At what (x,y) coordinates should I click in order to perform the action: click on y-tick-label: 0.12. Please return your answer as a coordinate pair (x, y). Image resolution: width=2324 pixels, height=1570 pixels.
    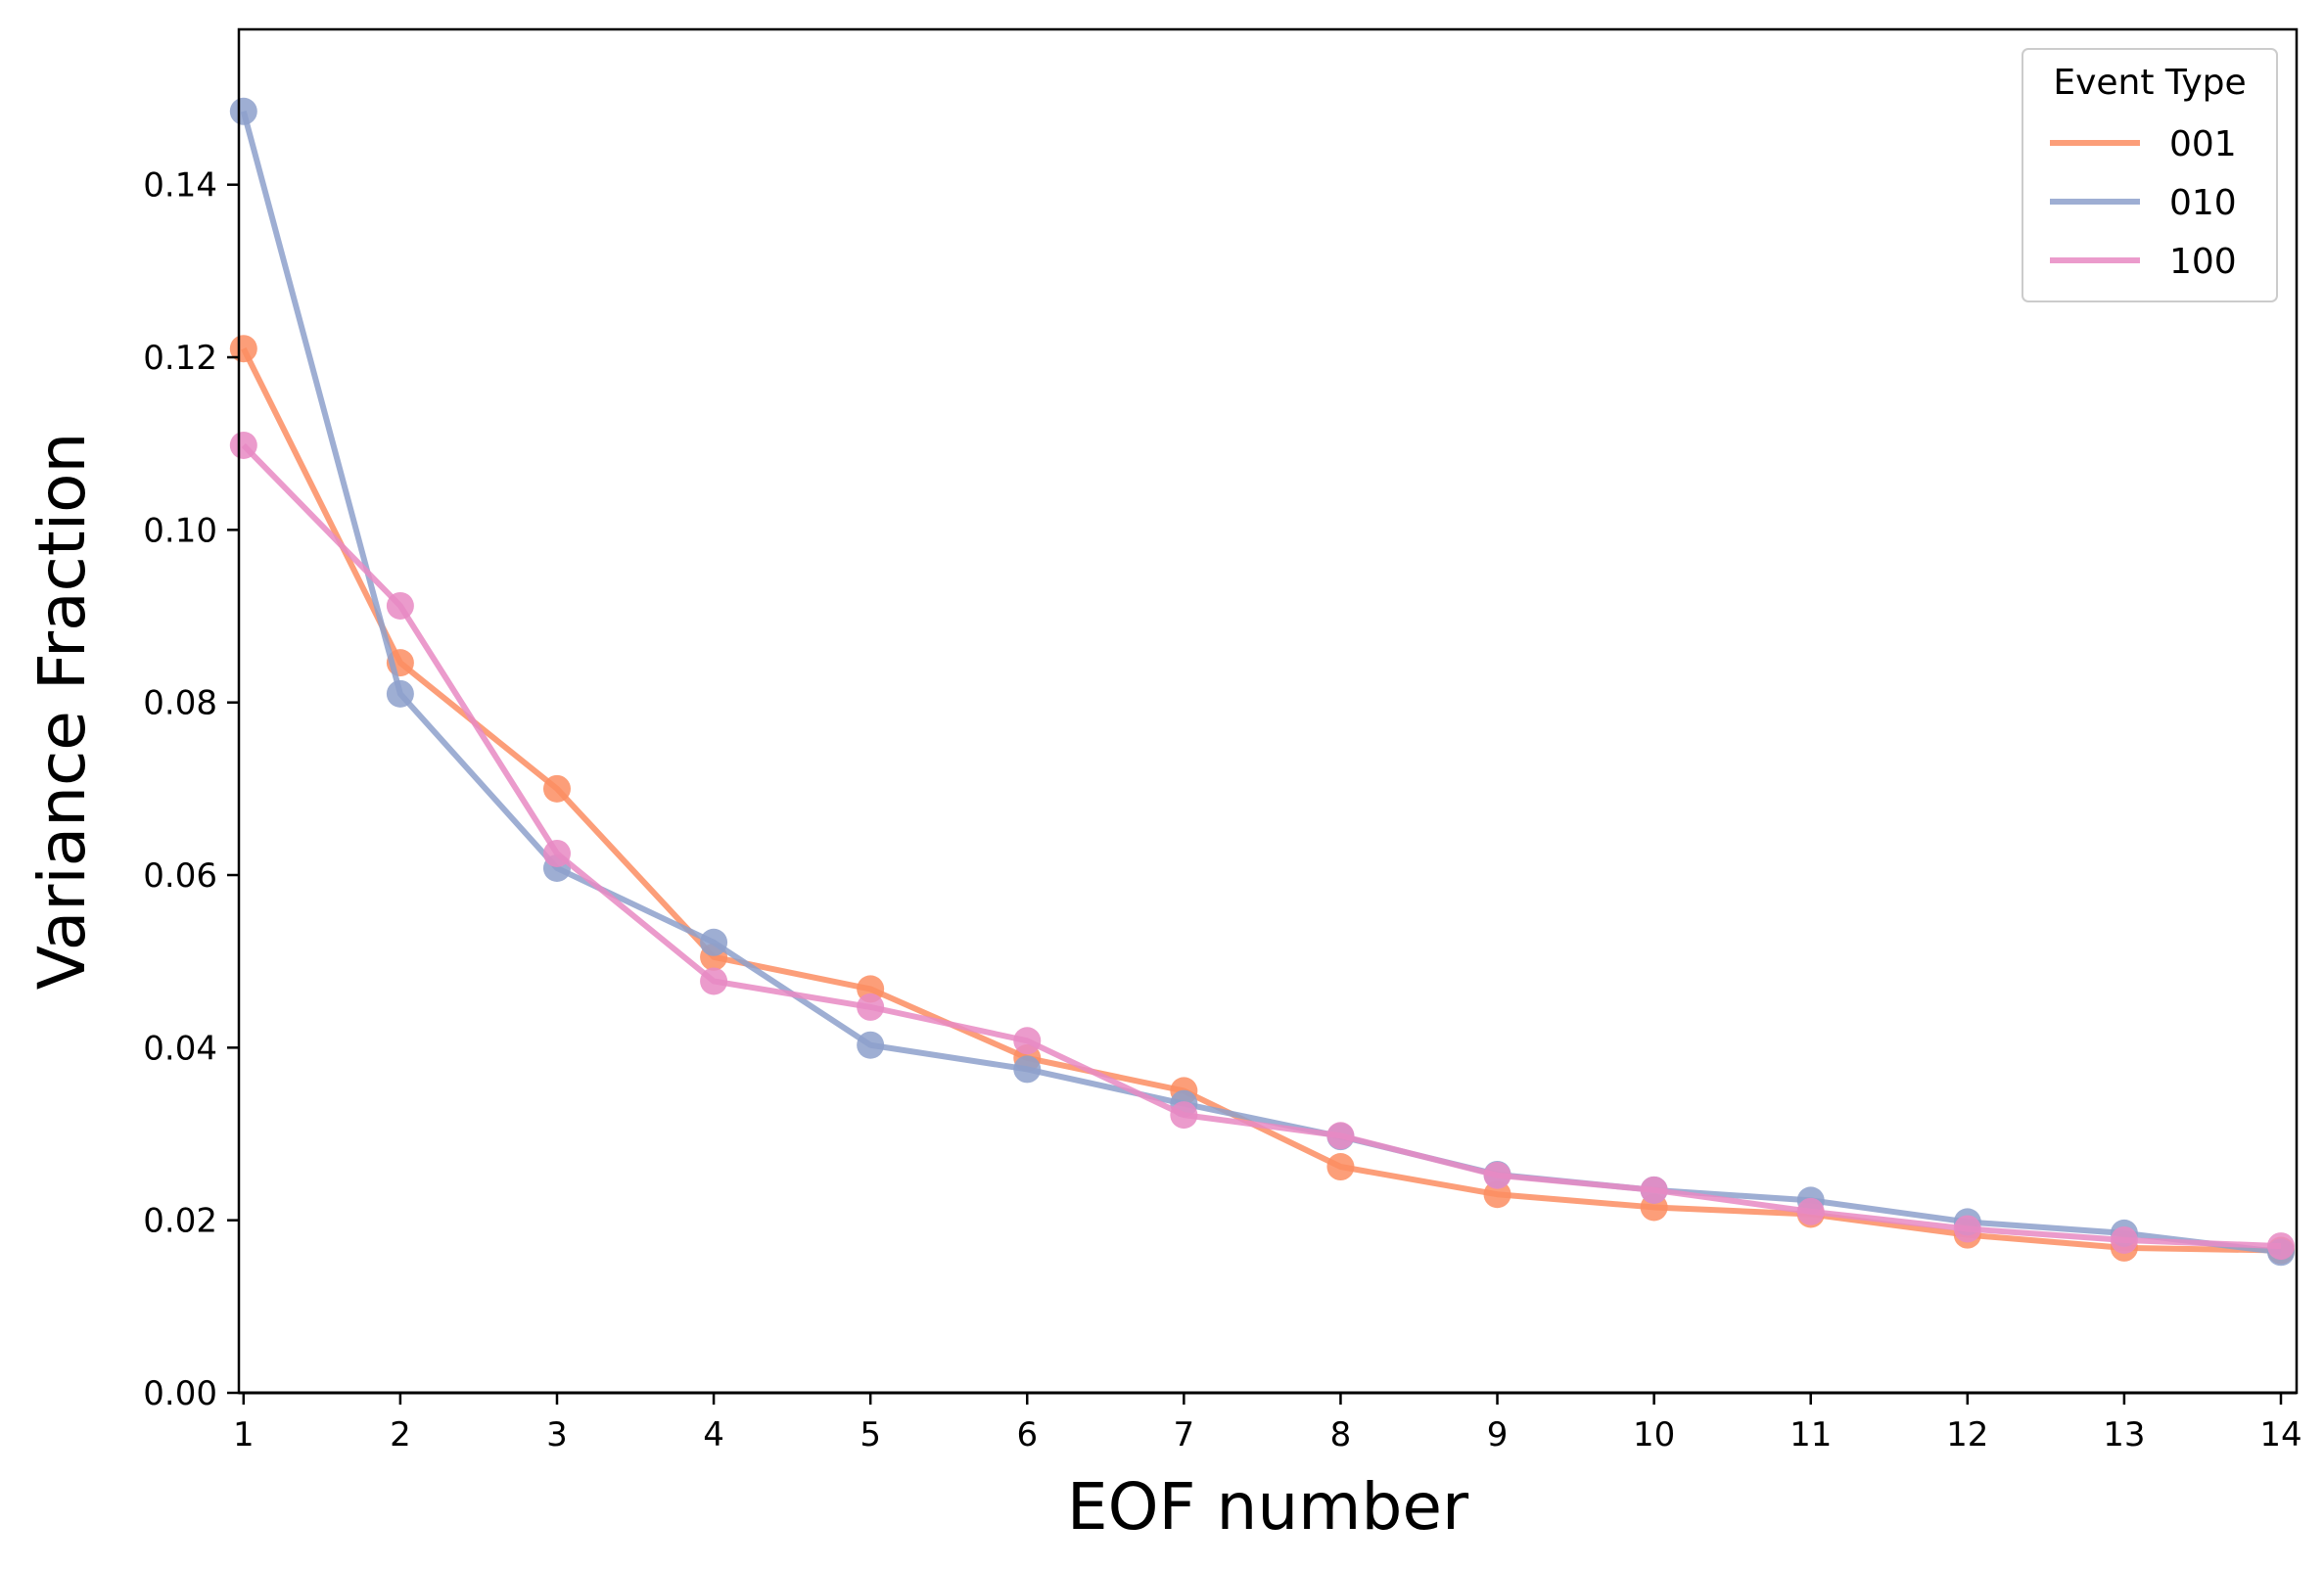
    Looking at the image, I should click on (180, 358).